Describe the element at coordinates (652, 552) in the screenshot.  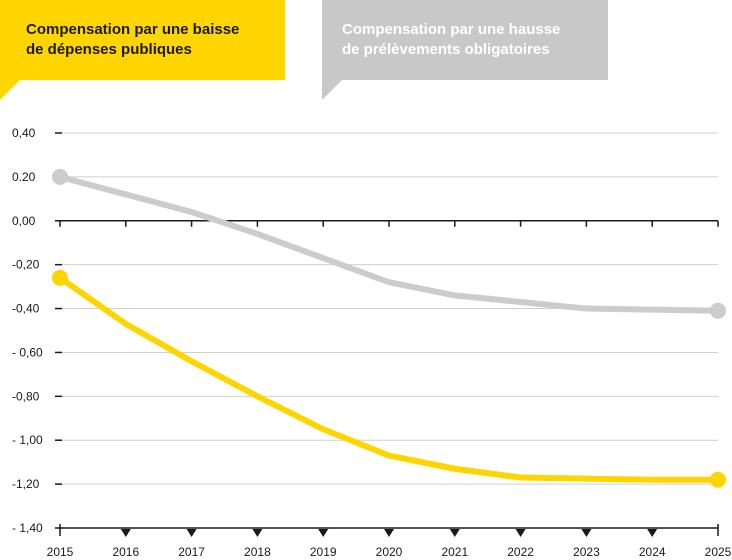
I see `x-tick-label: 2024` at that location.